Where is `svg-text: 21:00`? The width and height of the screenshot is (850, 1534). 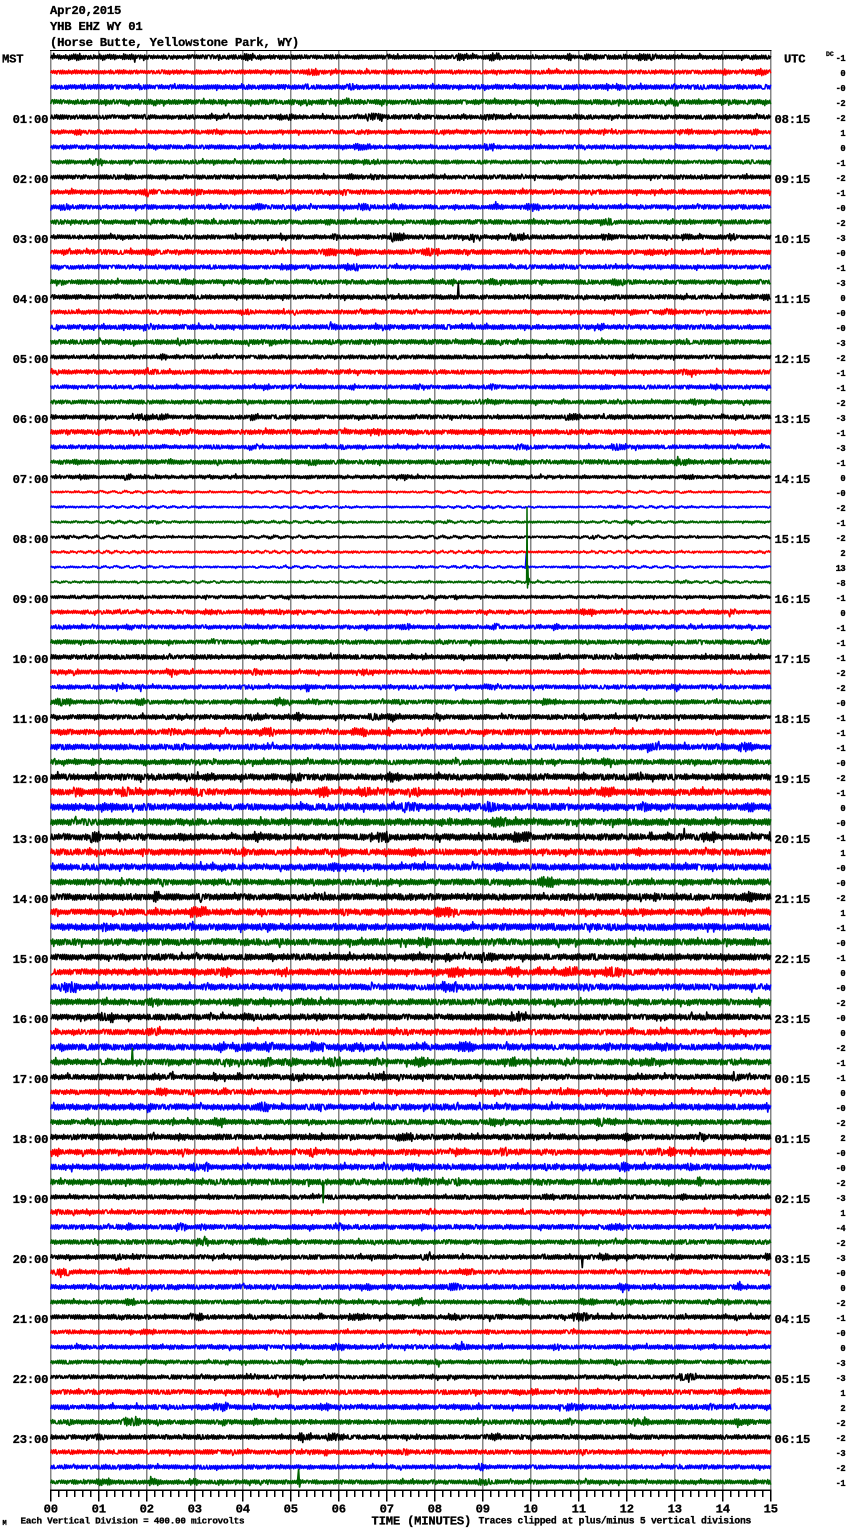
svg-text: 21:00 is located at coordinates (31, 1320).